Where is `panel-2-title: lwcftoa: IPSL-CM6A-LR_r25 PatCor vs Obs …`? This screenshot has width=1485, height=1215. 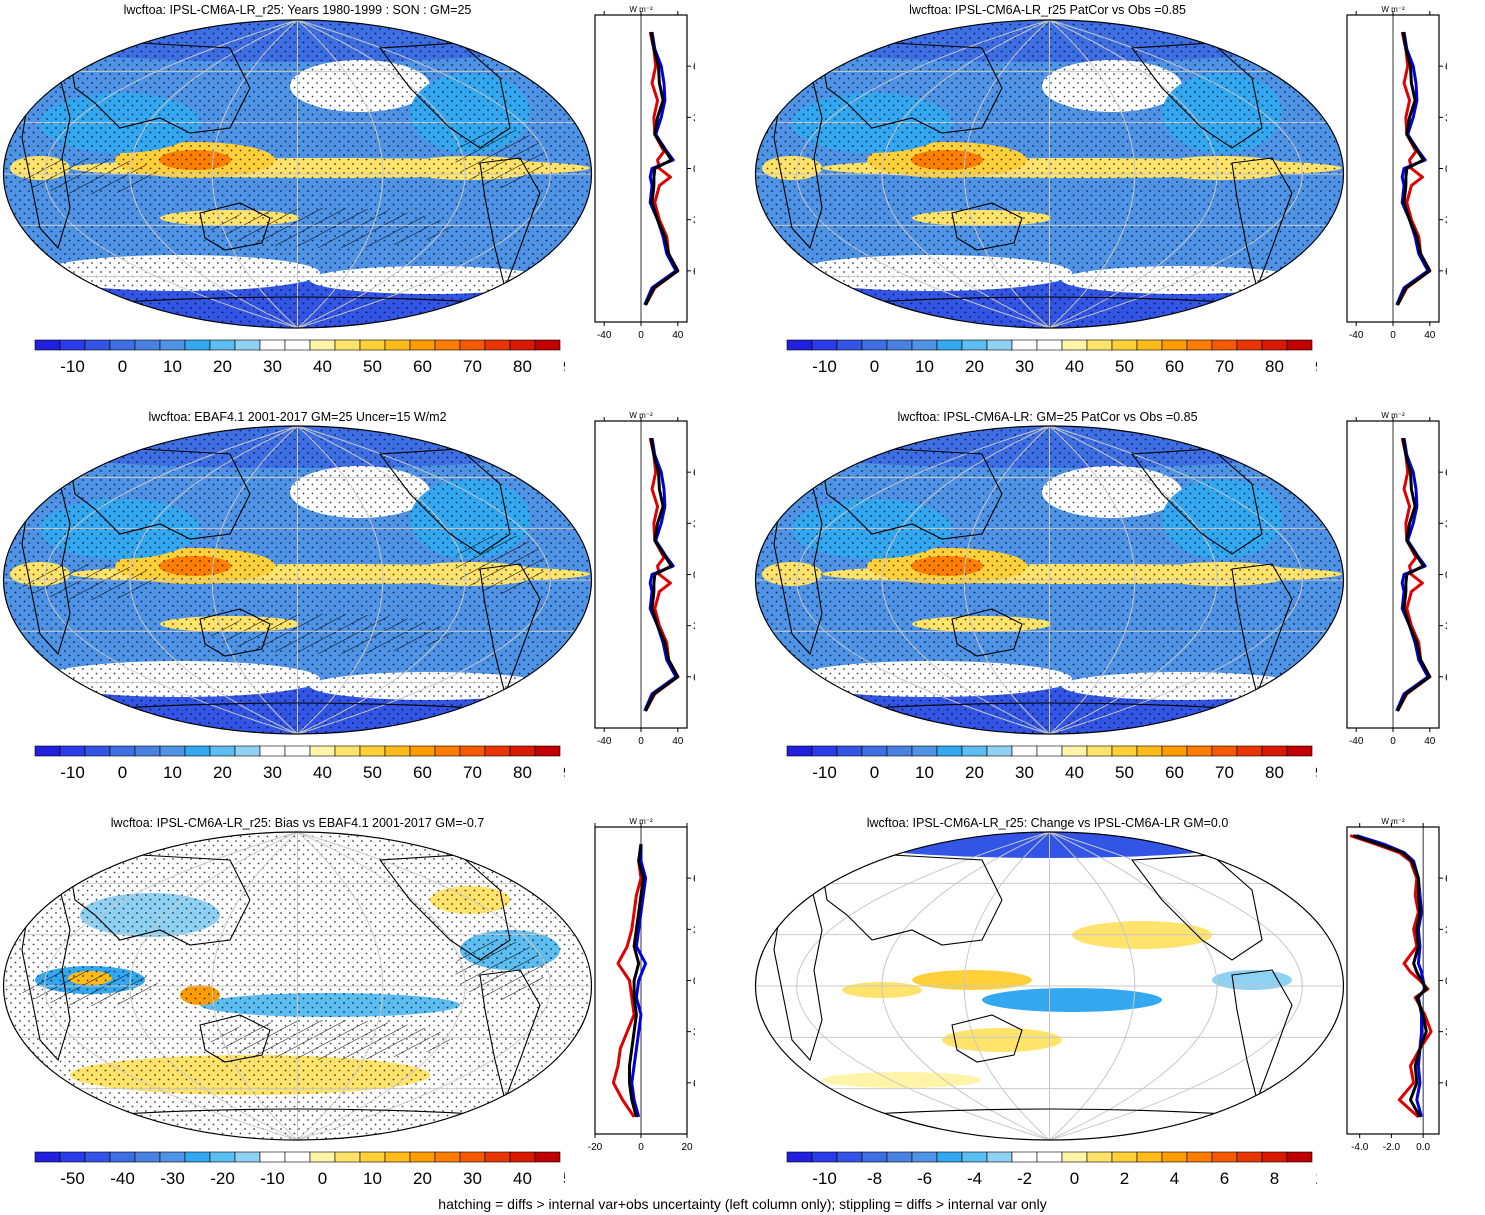 panel-2-title: lwcftoa: IPSL-CM6A-LR_r25 PatCor vs Obs … is located at coordinates (1047, 10).